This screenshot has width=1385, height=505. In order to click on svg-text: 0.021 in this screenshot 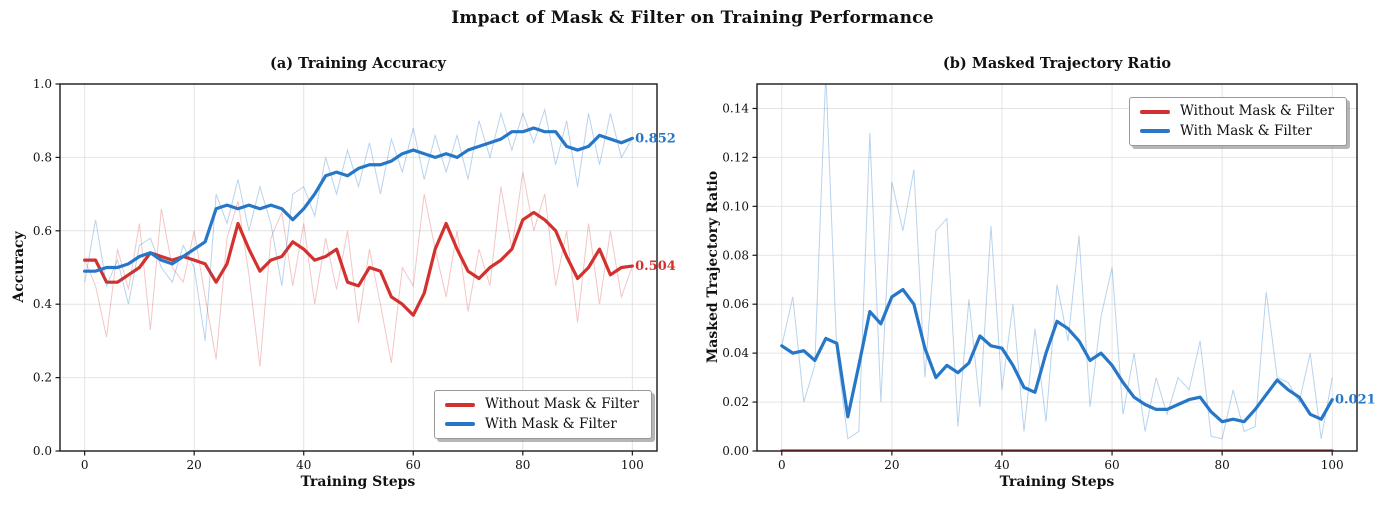, I will do `click(1355, 400)`.